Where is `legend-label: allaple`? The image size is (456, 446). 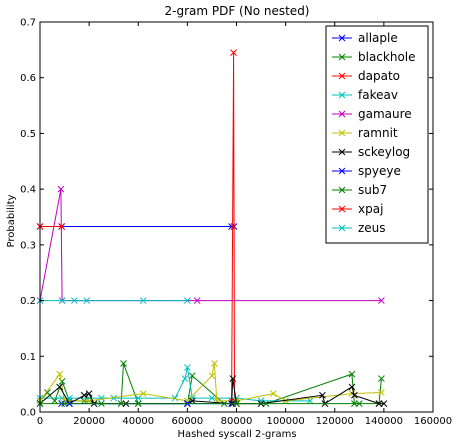 legend-label: allaple is located at coordinates (378, 38).